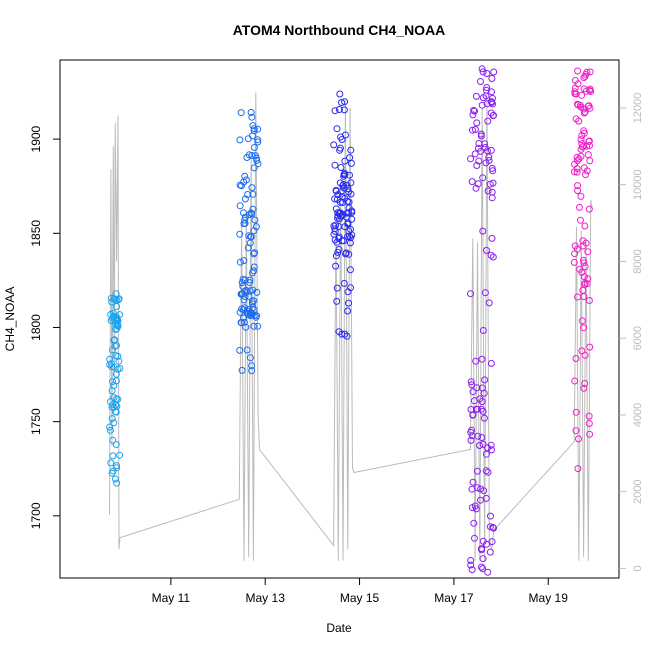 The width and height of the screenshot is (650, 650). I want to click on y-tick-label: 1850, so click(36, 233).